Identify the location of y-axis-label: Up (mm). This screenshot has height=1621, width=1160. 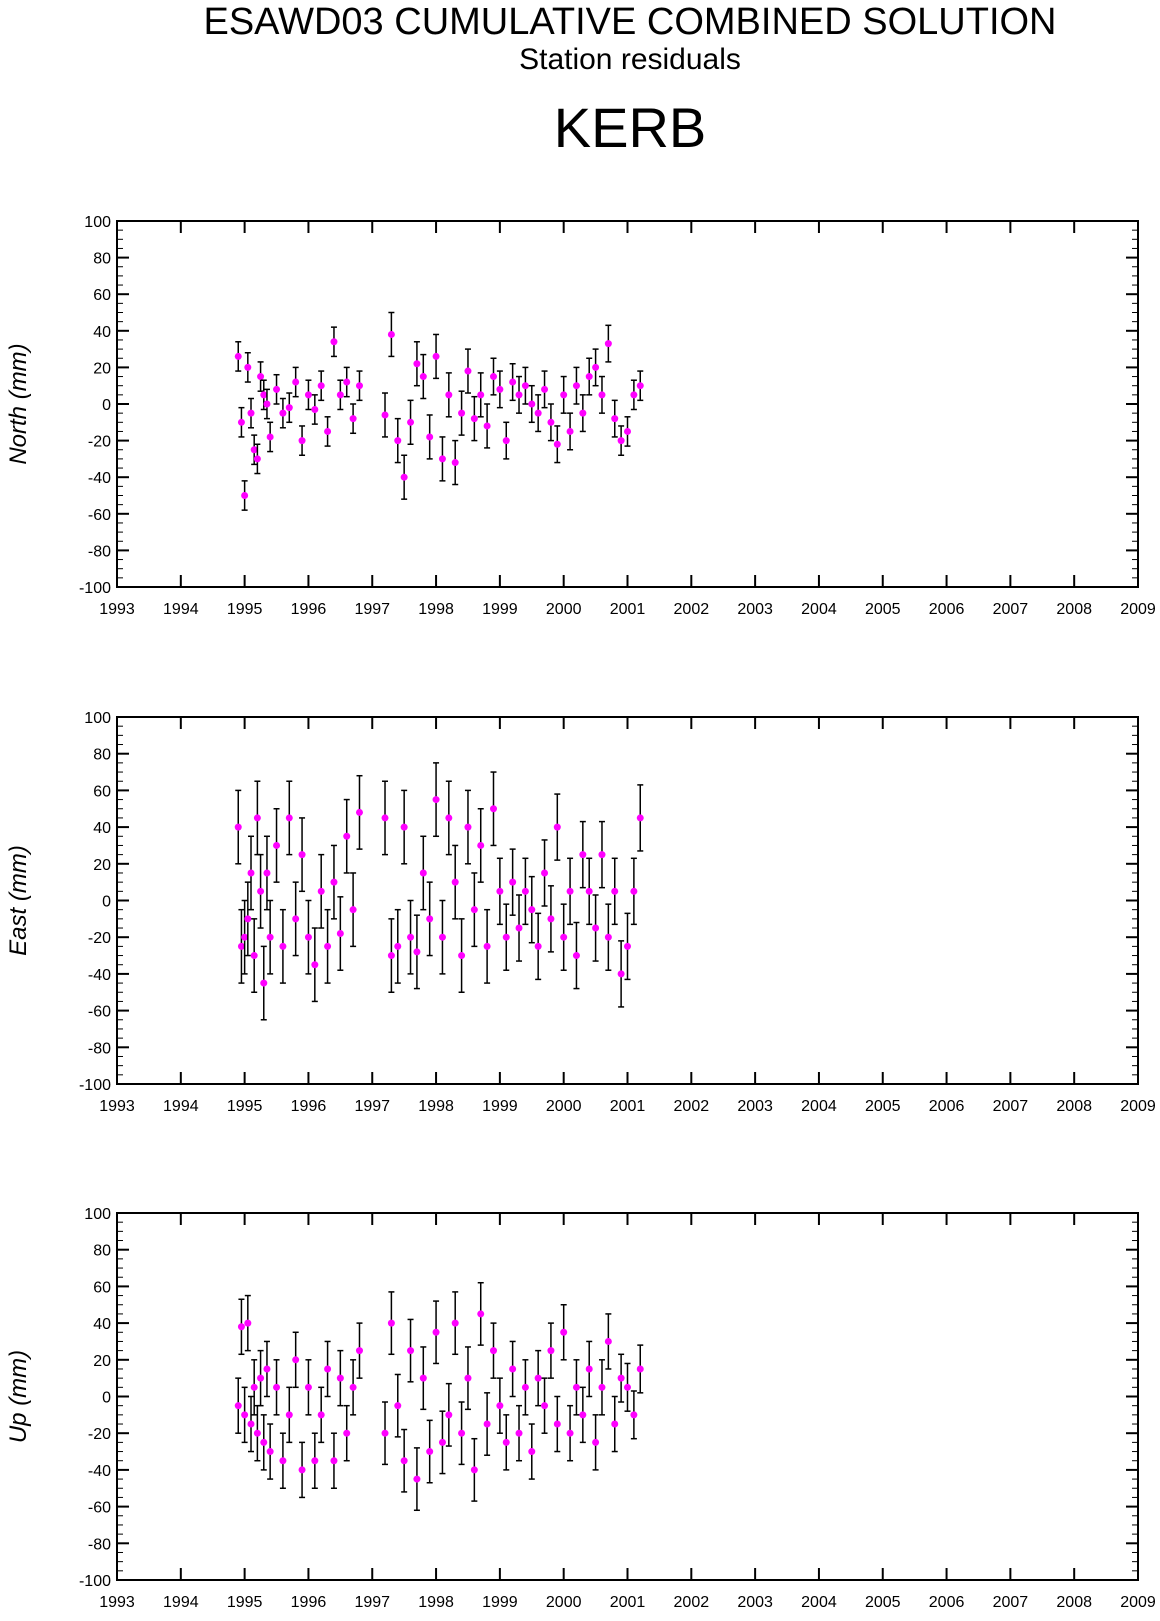
(18, 1396).